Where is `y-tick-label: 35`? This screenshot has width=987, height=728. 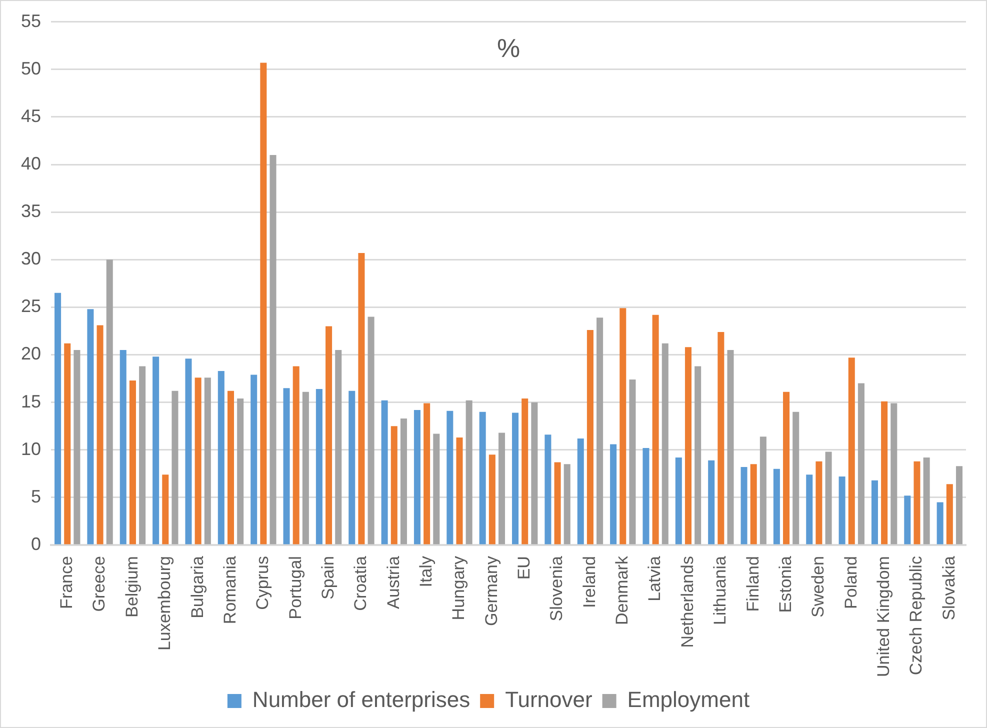
y-tick-label: 35 is located at coordinates (31, 211).